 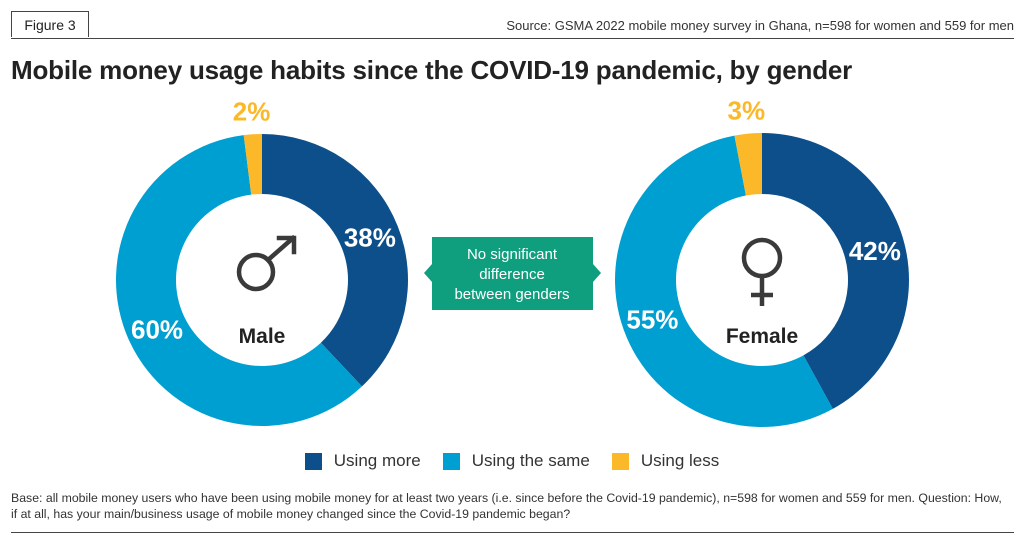 I want to click on legend-label-using-less: Using less, so click(x=680, y=460).